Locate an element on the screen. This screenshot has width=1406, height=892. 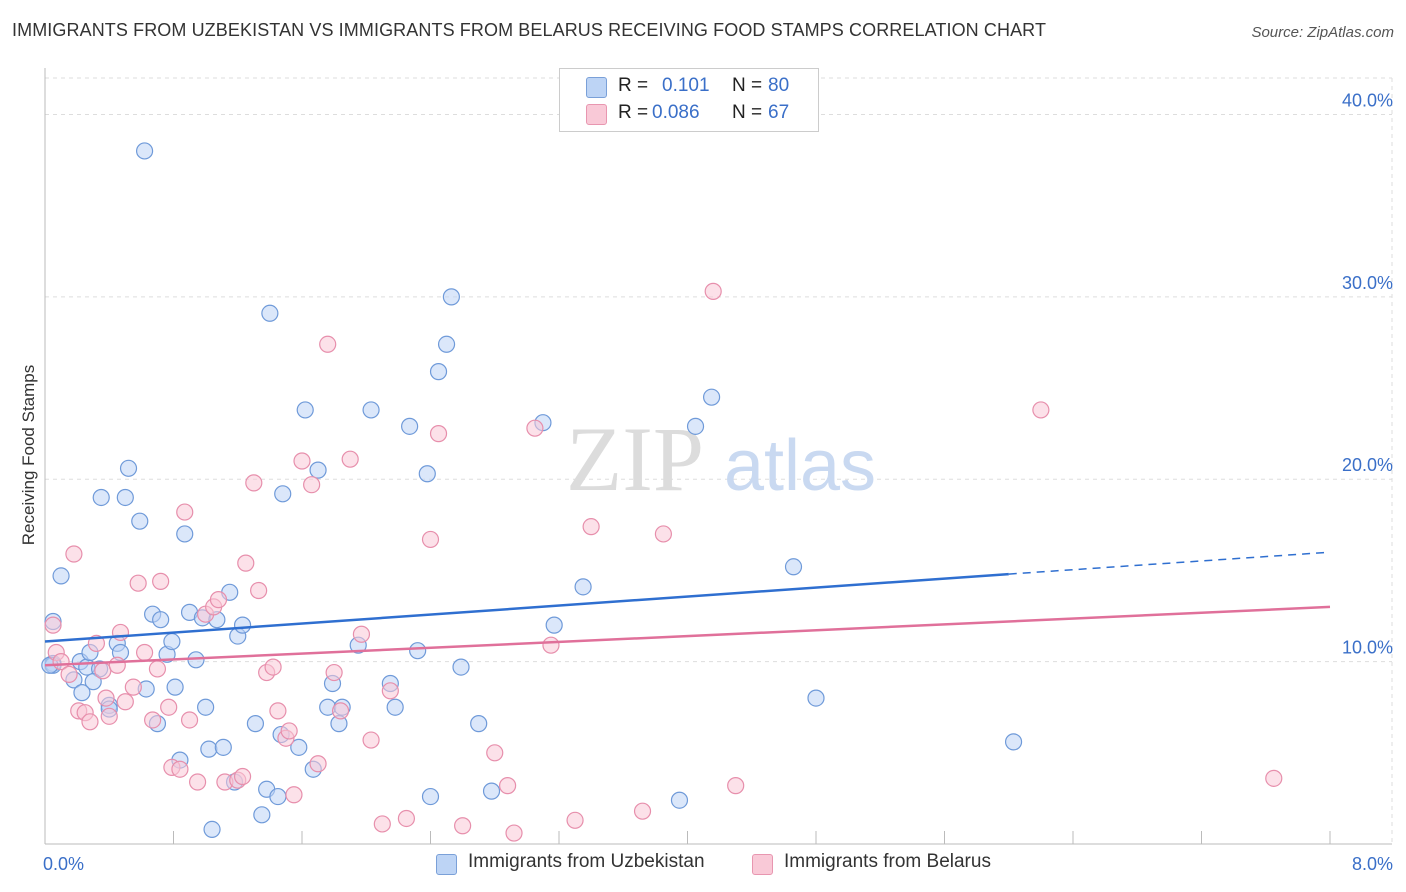
trend-lines is located at coordinates (687, 609).